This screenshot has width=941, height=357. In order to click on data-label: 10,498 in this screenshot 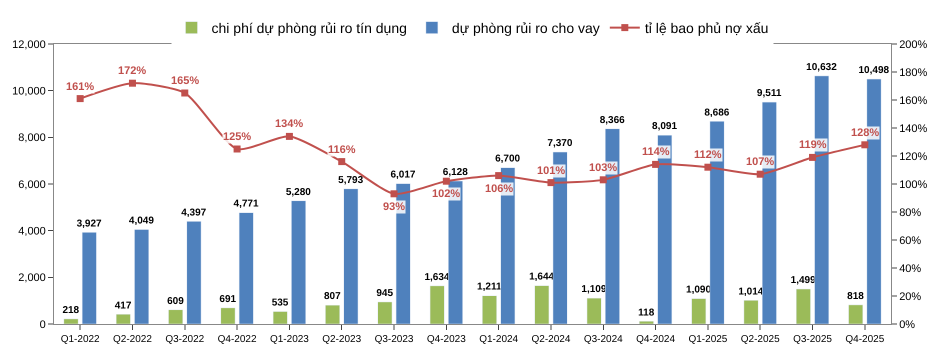, I will do `click(874, 70)`.